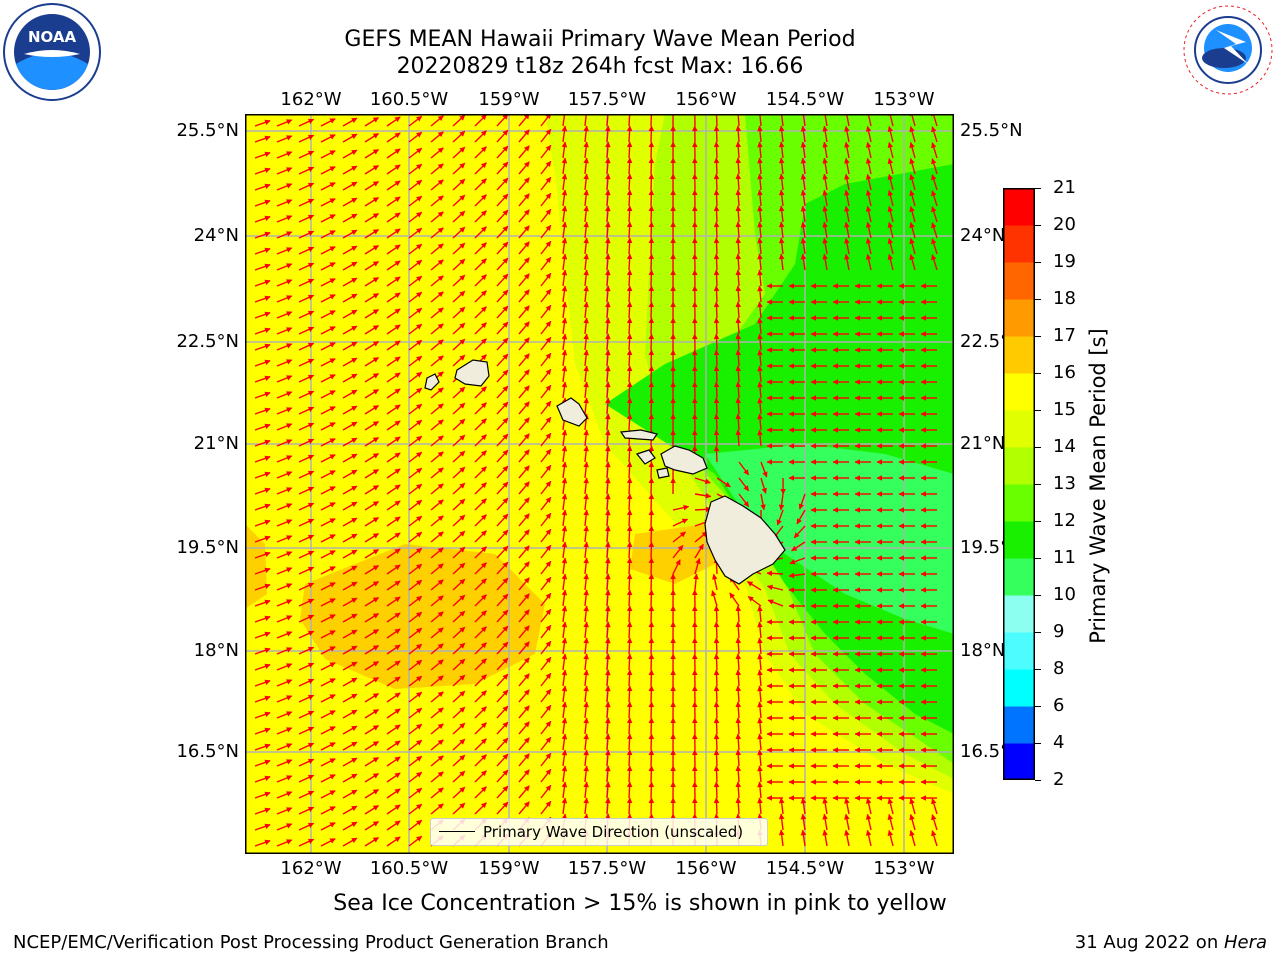  I want to click on lat-tick-right: 24°N, so click(983, 235).